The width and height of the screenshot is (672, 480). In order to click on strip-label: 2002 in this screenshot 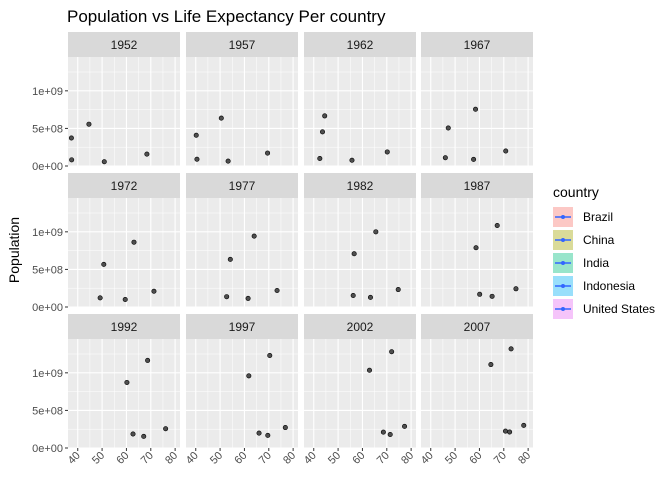, I will do `click(360, 327)`.